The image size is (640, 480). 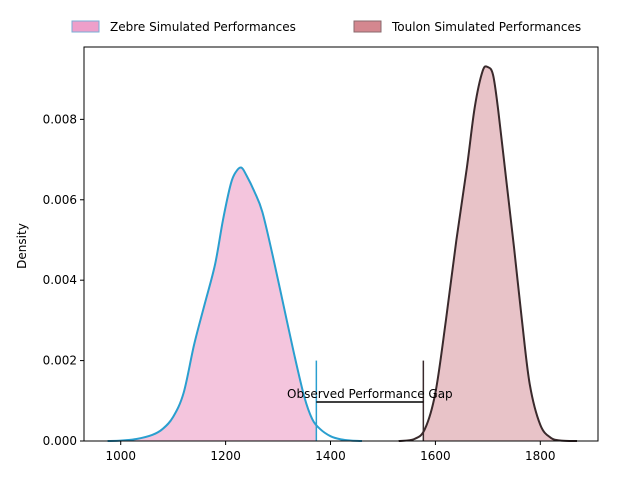 What do you see at coordinates (330, 456) in the screenshot?
I see `x-tick-label: 1400` at bounding box center [330, 456].